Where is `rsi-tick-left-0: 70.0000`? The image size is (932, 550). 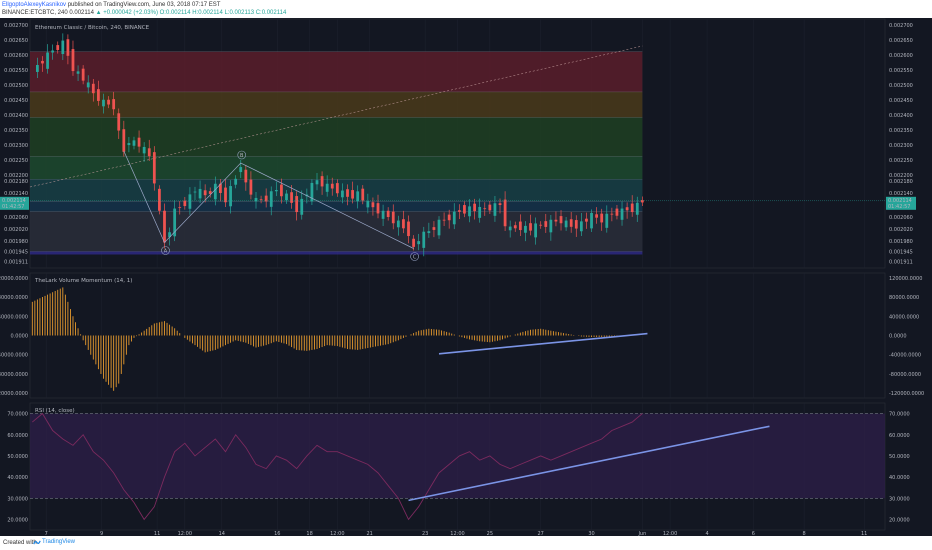
rsi-tick-left-0: 70.0000 is located at coordinates (17, 415).